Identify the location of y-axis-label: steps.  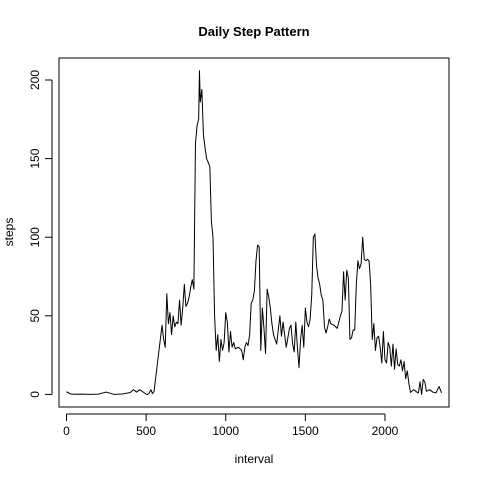
(9, 232).